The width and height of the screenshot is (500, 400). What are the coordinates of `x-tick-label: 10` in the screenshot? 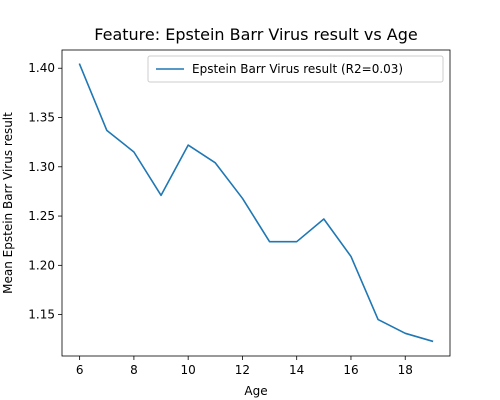 It's located at (188, 370).